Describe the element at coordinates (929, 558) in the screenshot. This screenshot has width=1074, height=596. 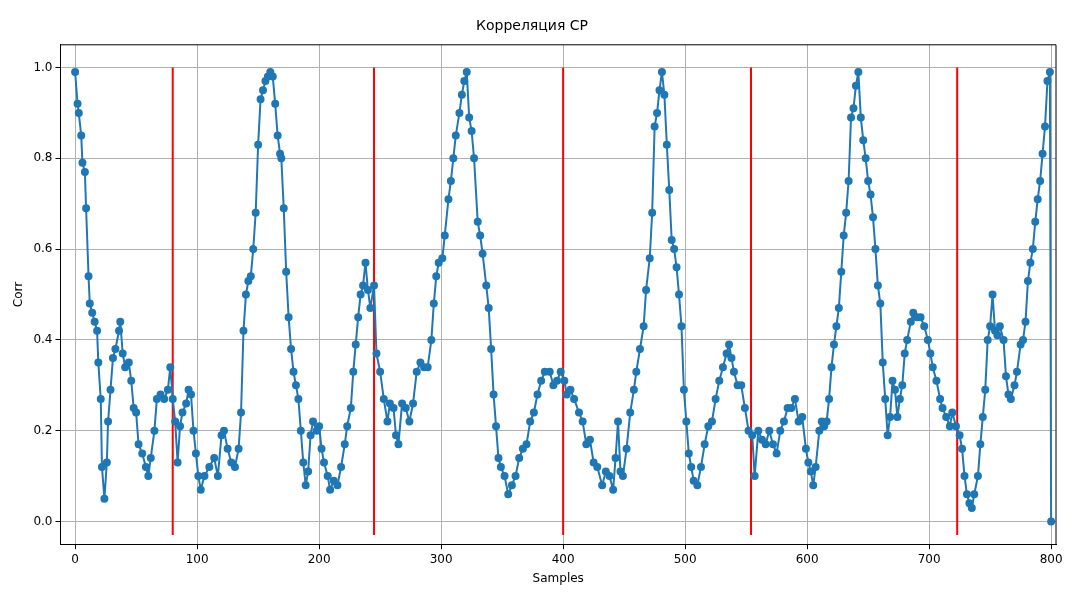
I see `x-tick-label: 700` at that location.